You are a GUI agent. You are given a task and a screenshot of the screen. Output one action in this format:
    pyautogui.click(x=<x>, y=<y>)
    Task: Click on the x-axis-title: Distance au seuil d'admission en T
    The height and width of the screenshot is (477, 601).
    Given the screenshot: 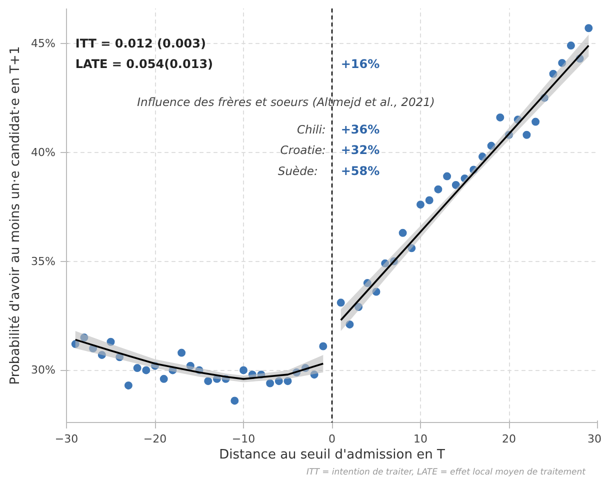 What is the action you would take?
    pyautogui.click(x=332, y=455)
    